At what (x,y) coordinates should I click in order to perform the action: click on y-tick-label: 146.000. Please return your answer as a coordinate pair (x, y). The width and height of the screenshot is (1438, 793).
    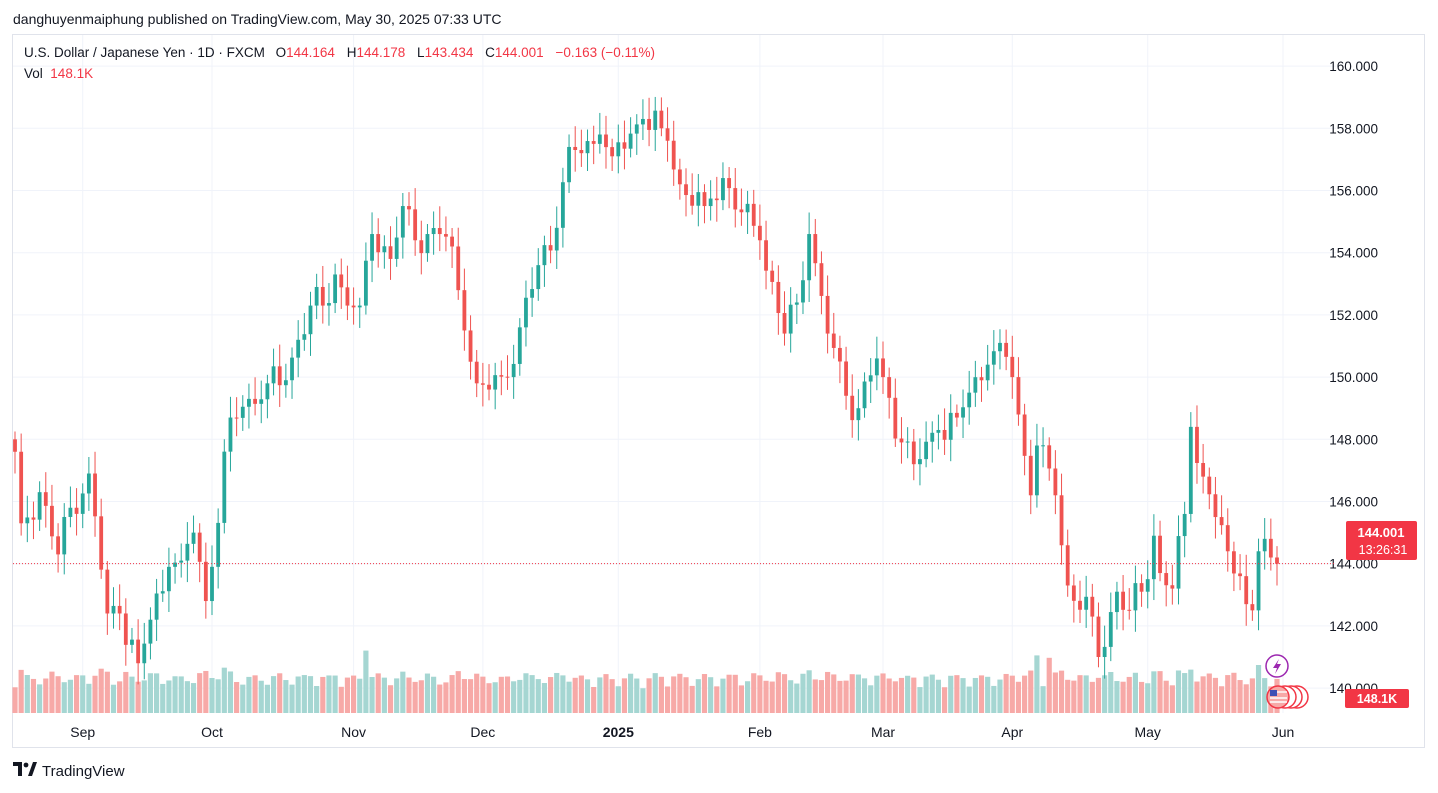
    Looking at the image, I should click on (1353, 502).